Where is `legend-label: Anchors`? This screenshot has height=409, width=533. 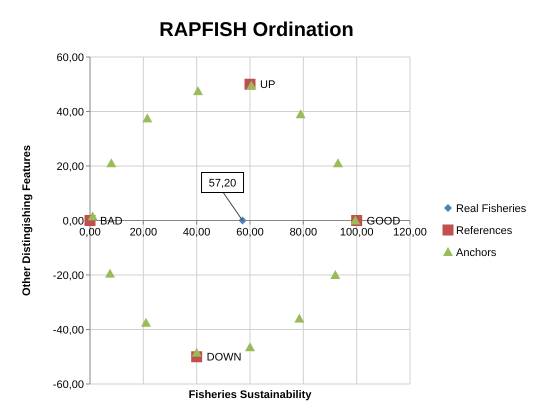
legend-label: Anchors is located at coordinates (476, 252).